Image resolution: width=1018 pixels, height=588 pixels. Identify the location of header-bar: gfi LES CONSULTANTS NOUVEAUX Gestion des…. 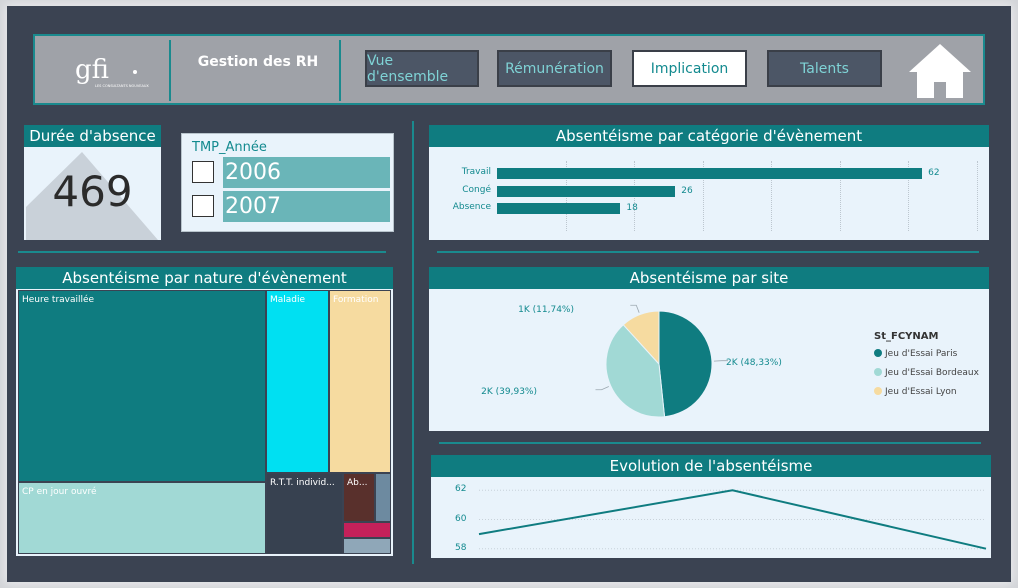
(509, 69).